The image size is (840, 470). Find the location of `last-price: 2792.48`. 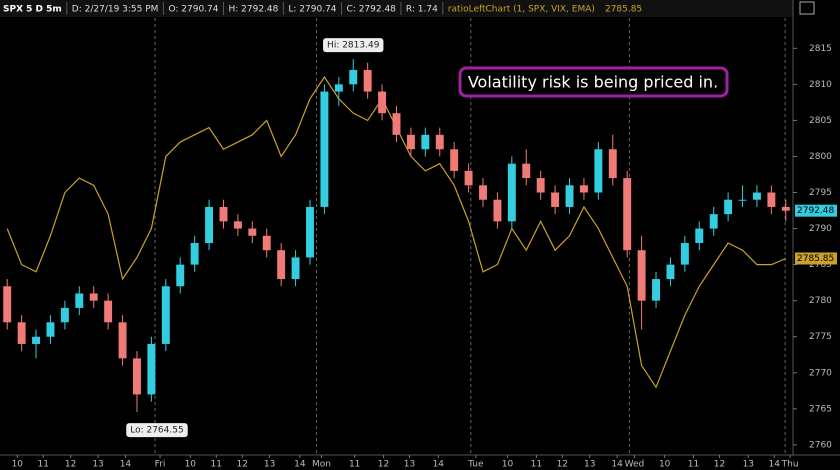

last-price: 2792.48 is located at coordinates (815, 211).